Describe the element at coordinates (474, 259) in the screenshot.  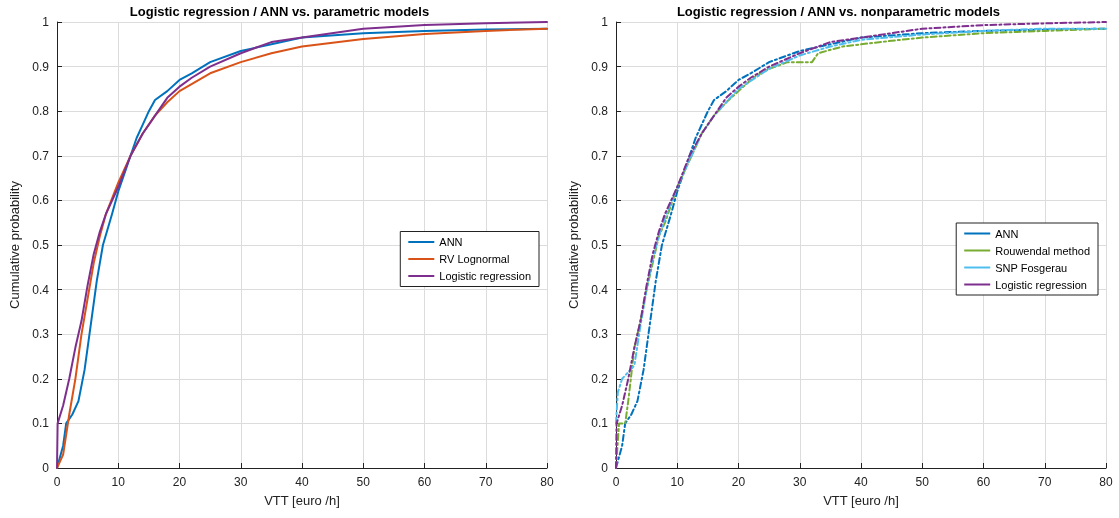
I see `legend-label: RV Lognormal` at that location.